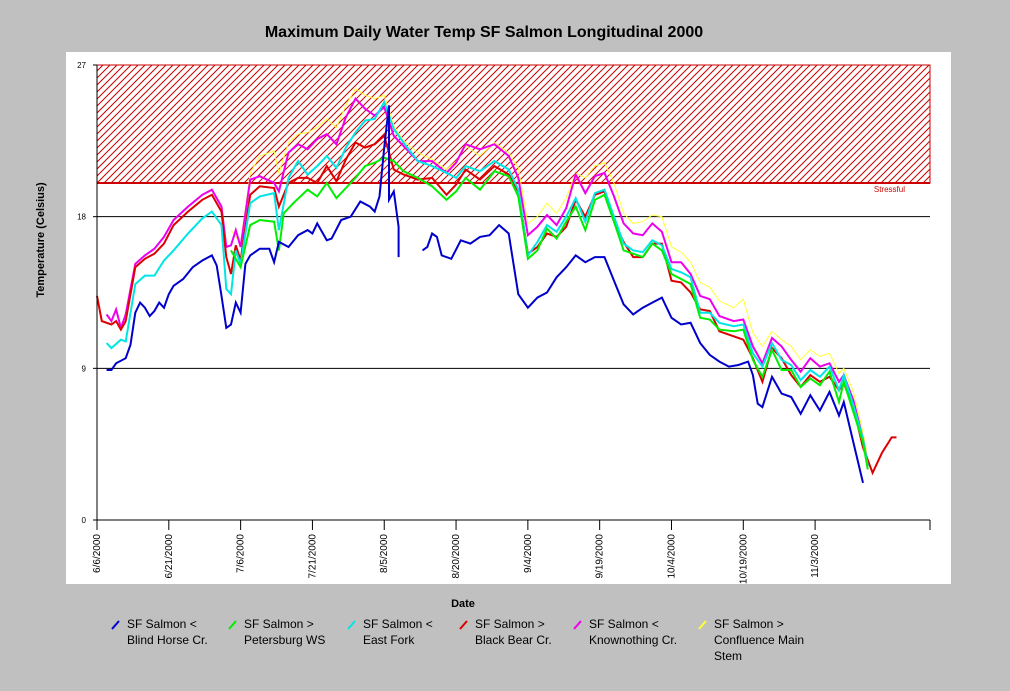  I want to click on legend-label: SF Salmon > Confluence Main Stem, so click(769, 640).